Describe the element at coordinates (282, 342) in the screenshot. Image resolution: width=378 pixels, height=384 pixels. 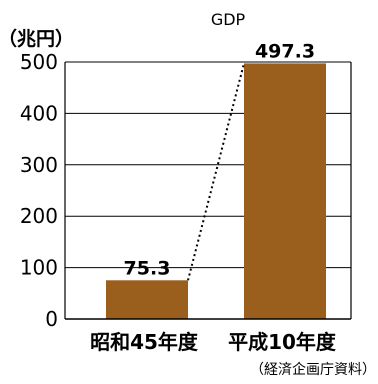
I see `x-category-label: 平成10年度` at that location.